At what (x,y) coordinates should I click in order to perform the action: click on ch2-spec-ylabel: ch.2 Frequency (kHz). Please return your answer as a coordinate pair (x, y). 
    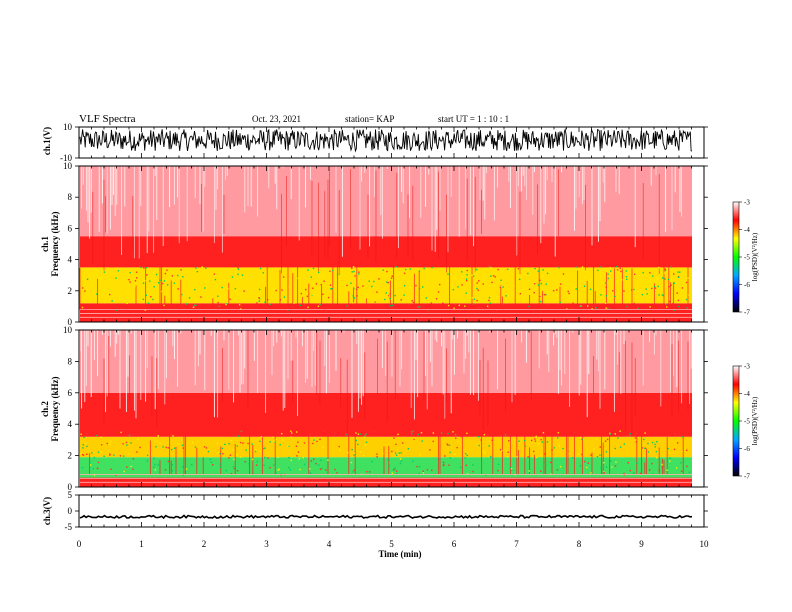
    Looking at the image, I should click on (50, 408).